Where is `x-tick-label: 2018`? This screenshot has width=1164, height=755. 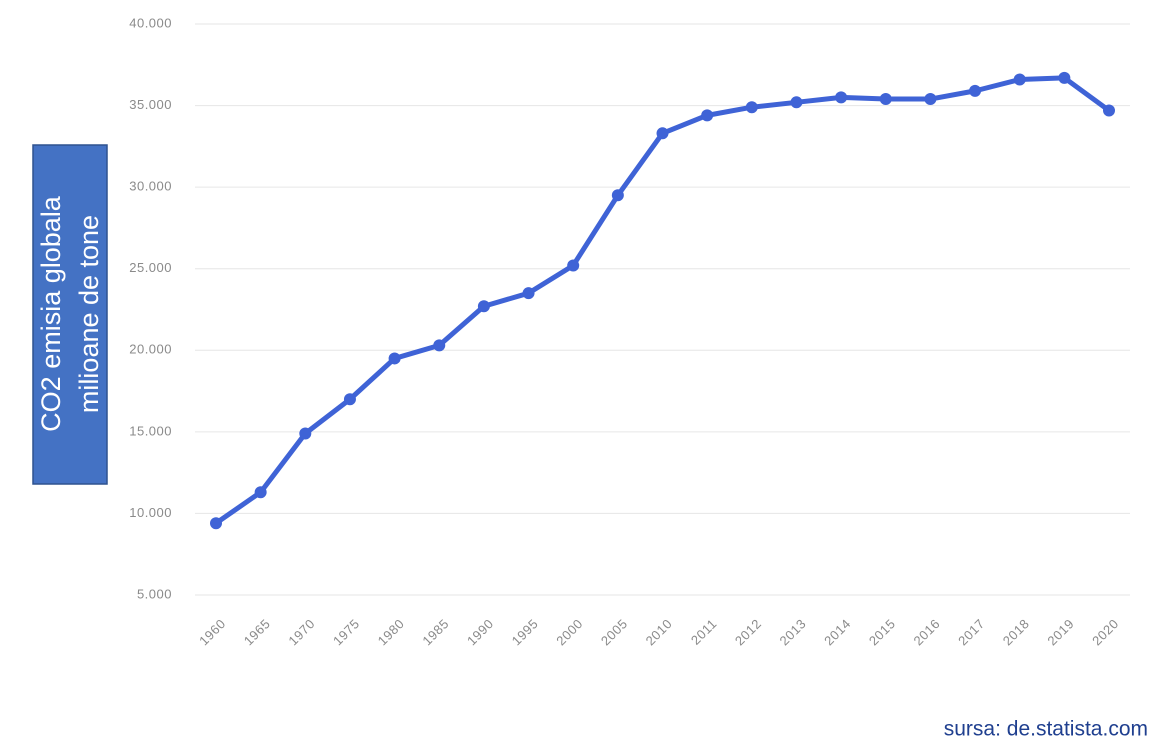 x-tick-label: 2018 is located at coordinates (1016, 632).